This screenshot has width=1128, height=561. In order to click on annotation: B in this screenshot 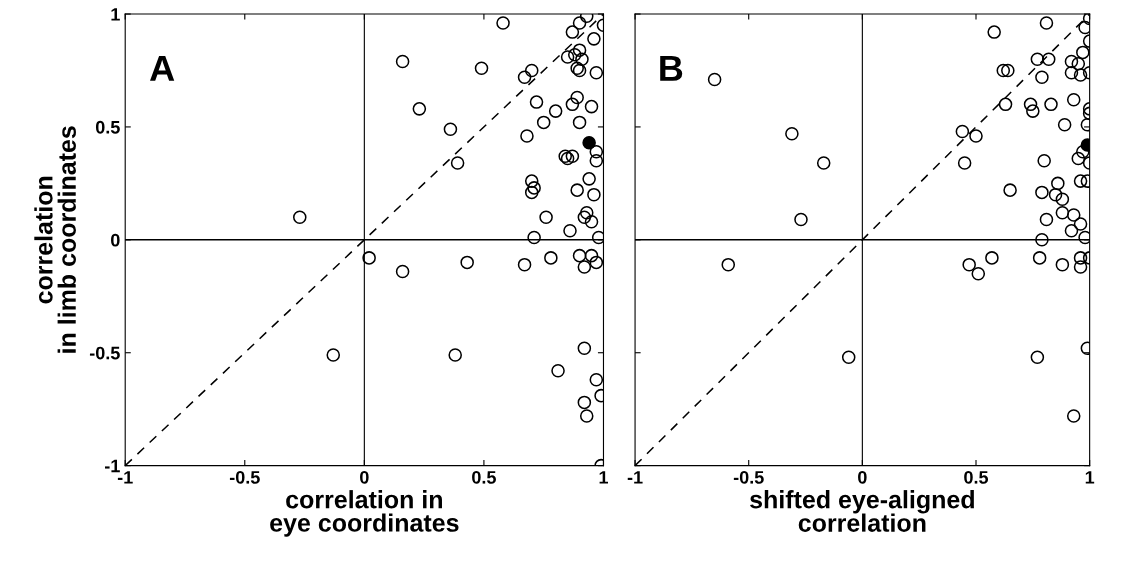, I will do `click(671, 68)`.